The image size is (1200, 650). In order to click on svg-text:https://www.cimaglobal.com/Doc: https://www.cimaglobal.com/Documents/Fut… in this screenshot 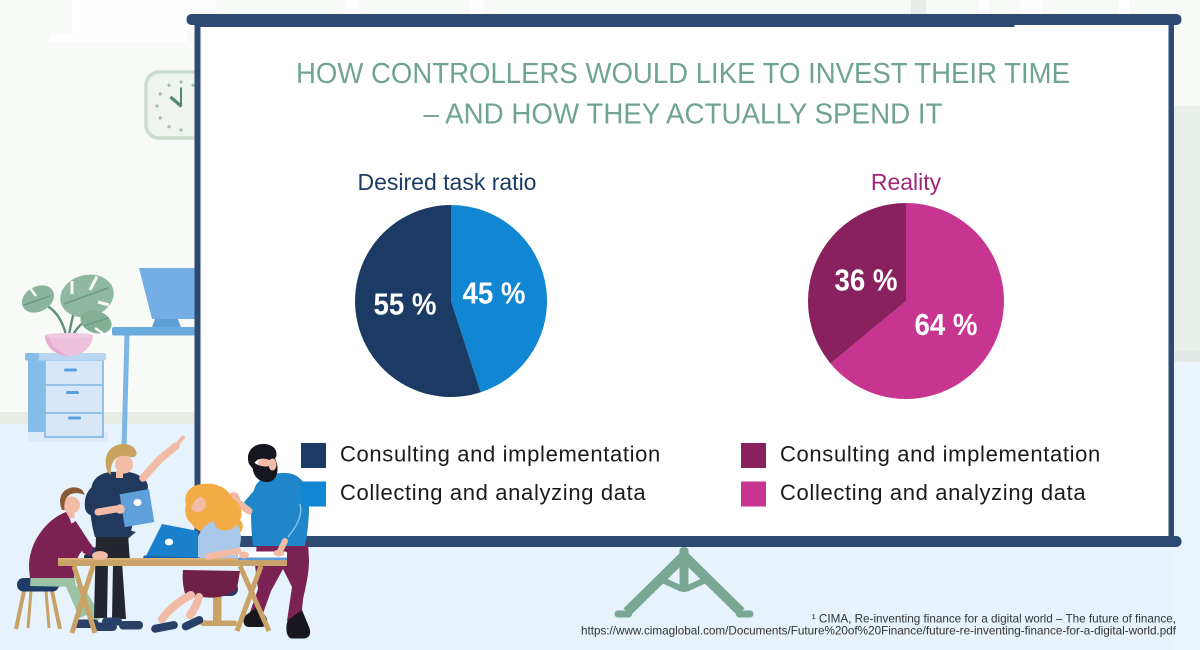, I will do `click(879, 631)`.